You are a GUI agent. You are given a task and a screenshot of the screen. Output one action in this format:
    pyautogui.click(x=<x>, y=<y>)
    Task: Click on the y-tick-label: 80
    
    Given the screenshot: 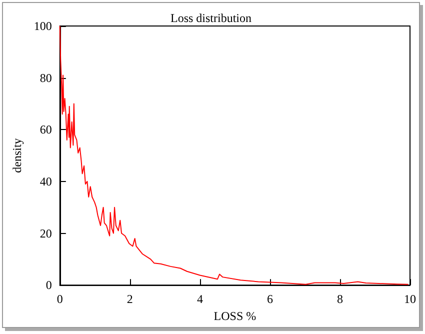 What is the action you would take?
    pyautogui.click(x=46, y=77)
    